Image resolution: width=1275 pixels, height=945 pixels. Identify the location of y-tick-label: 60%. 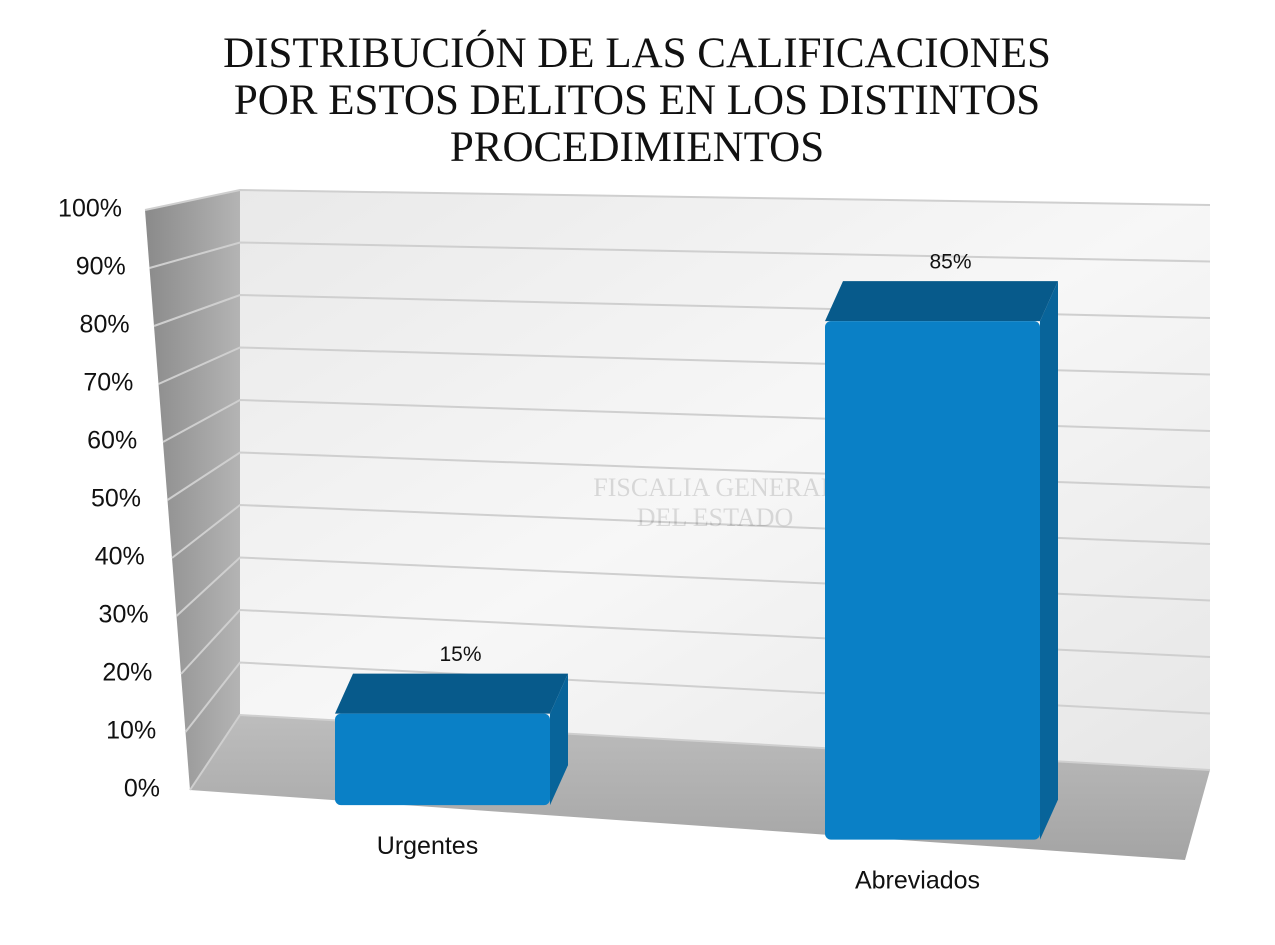
(112, 441).